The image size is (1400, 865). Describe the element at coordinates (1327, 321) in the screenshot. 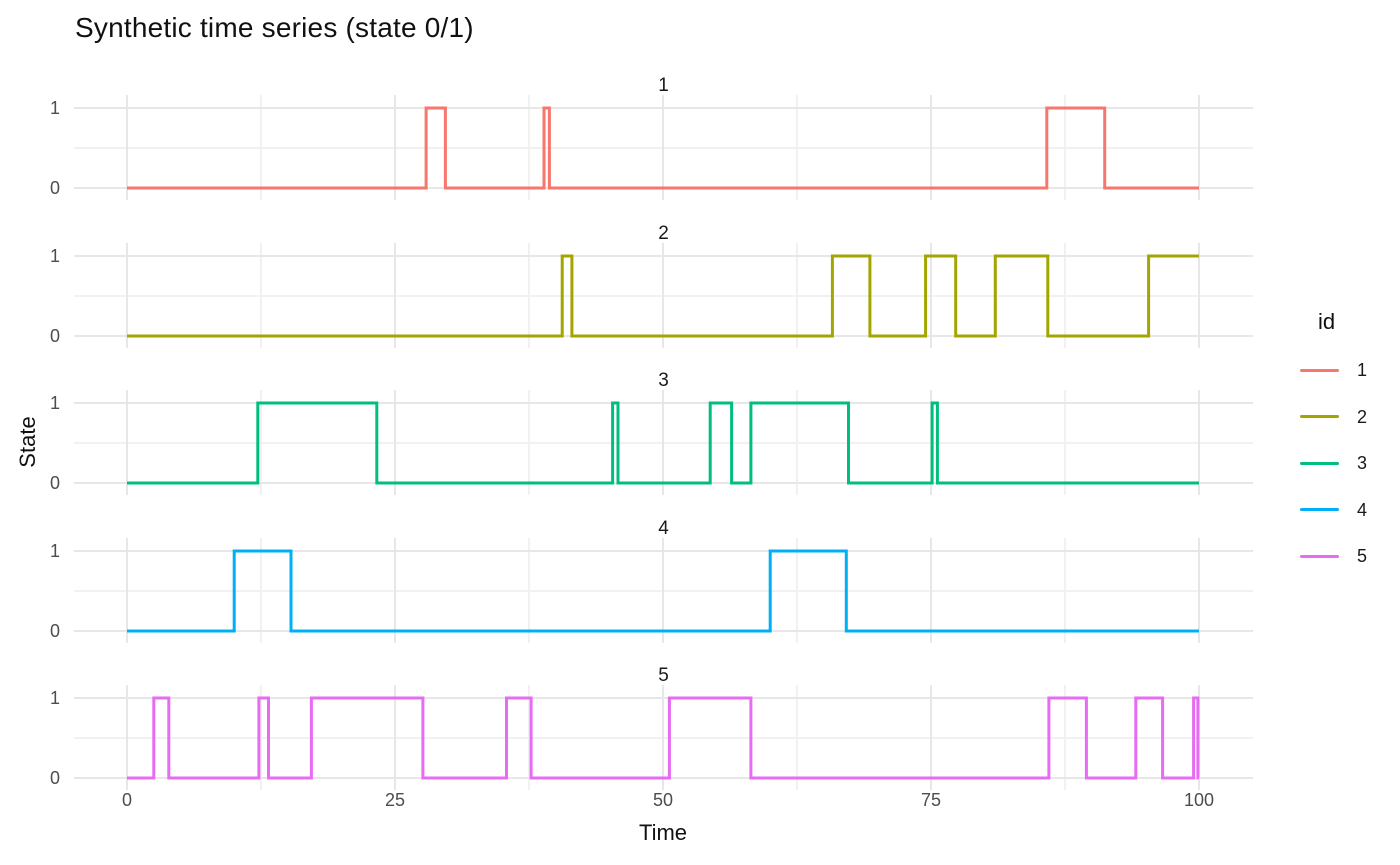

I see `legend-title: id` at that location.